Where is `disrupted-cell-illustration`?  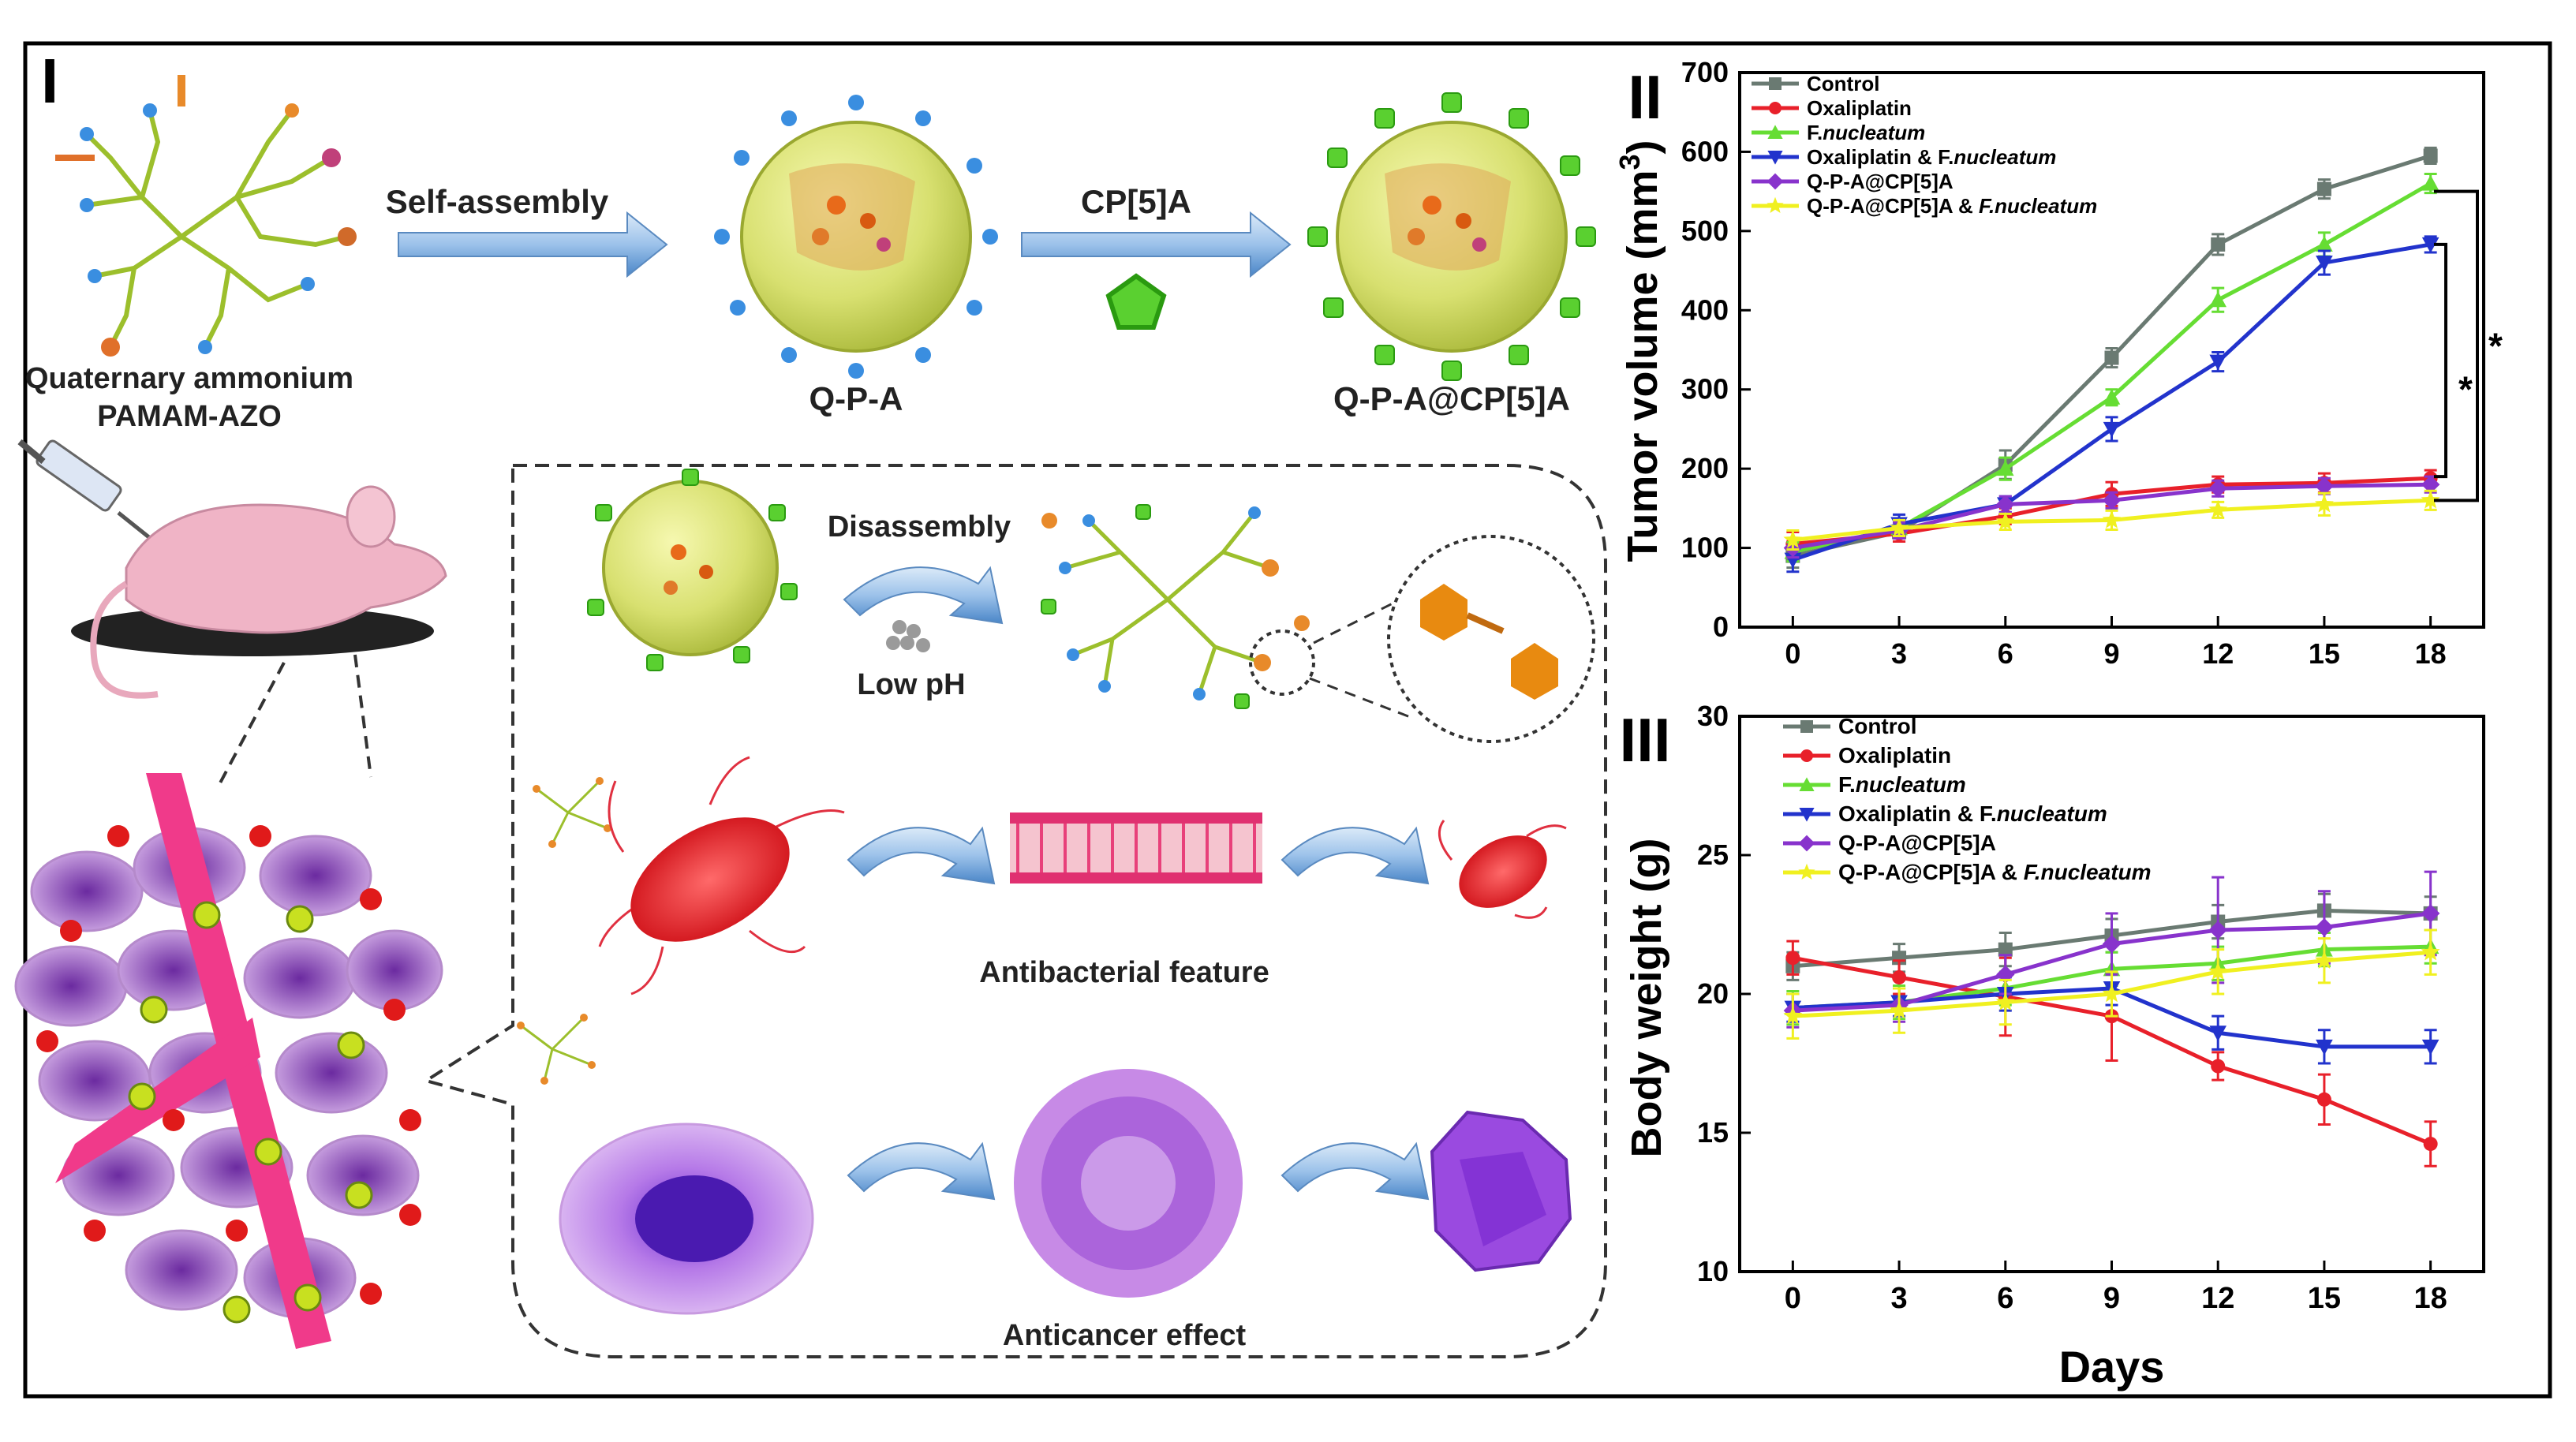
disrupted-cell-illustration is located at coordinates (1128, 1184).